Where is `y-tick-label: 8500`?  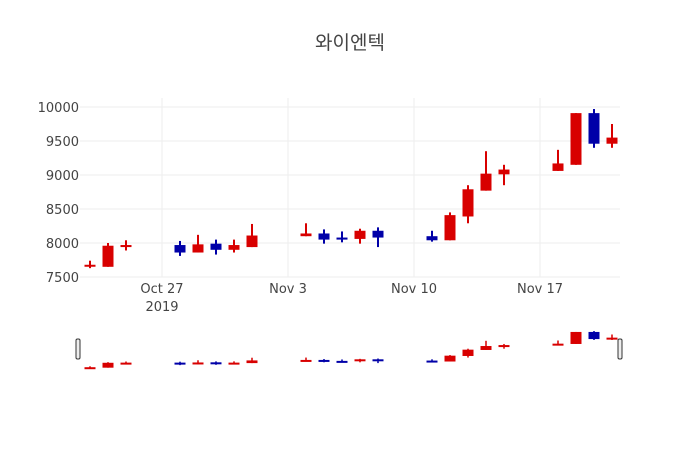 y-tick-label: 8500 is located at coordinates (62, 210).